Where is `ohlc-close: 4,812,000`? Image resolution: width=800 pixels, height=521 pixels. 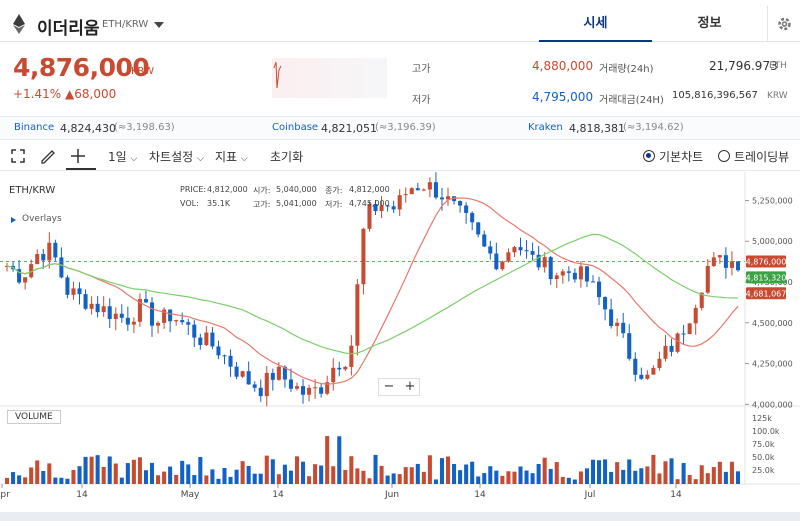
ohlc-close: 4,812,000 is located at coordinates (369, 189).